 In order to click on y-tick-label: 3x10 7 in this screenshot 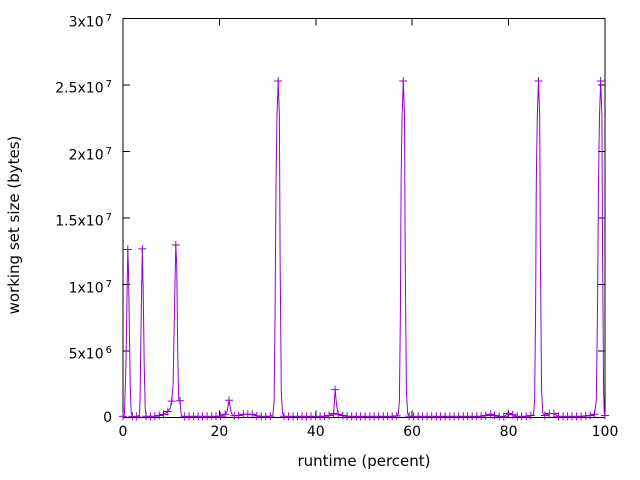, I will do `click(90, 21)`.